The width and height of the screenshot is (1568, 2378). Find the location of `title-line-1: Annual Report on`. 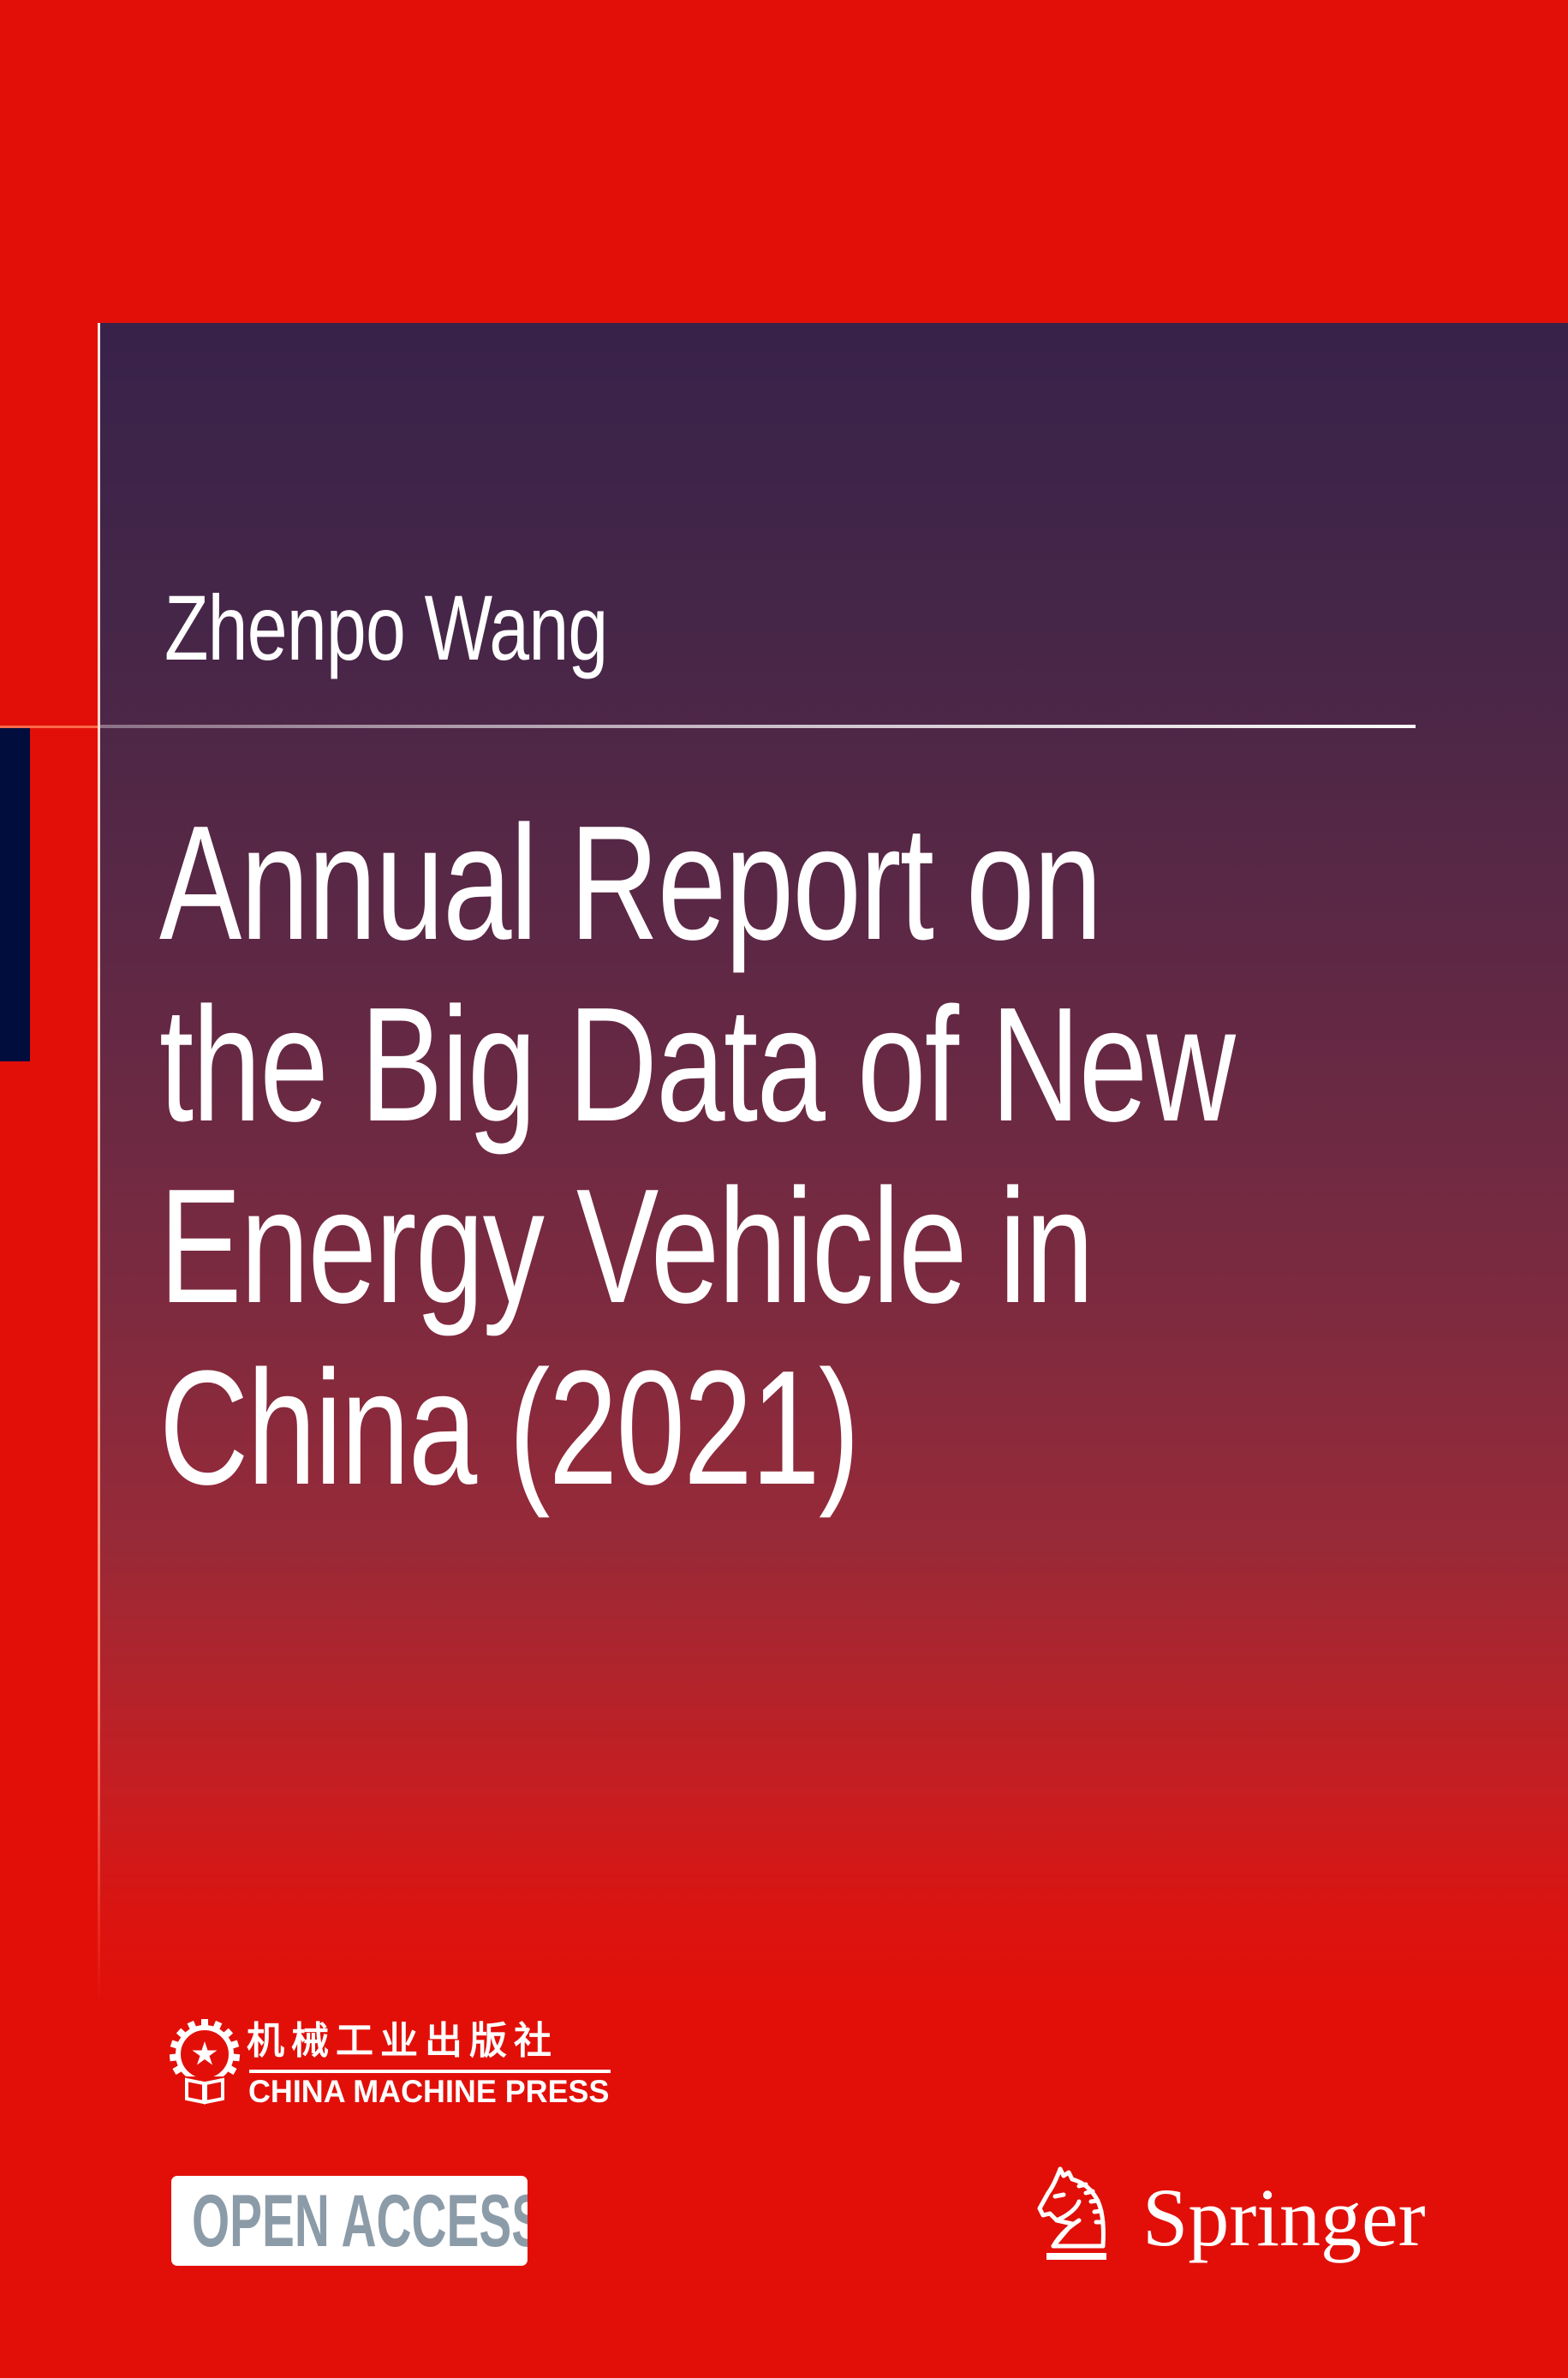

title-line-1: Annual Report on is located at coordinates (630, 883).